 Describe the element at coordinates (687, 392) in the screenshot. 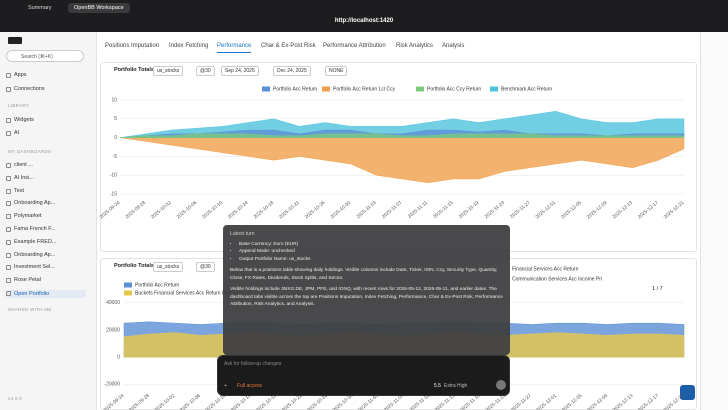

I see `action-button` at that location.